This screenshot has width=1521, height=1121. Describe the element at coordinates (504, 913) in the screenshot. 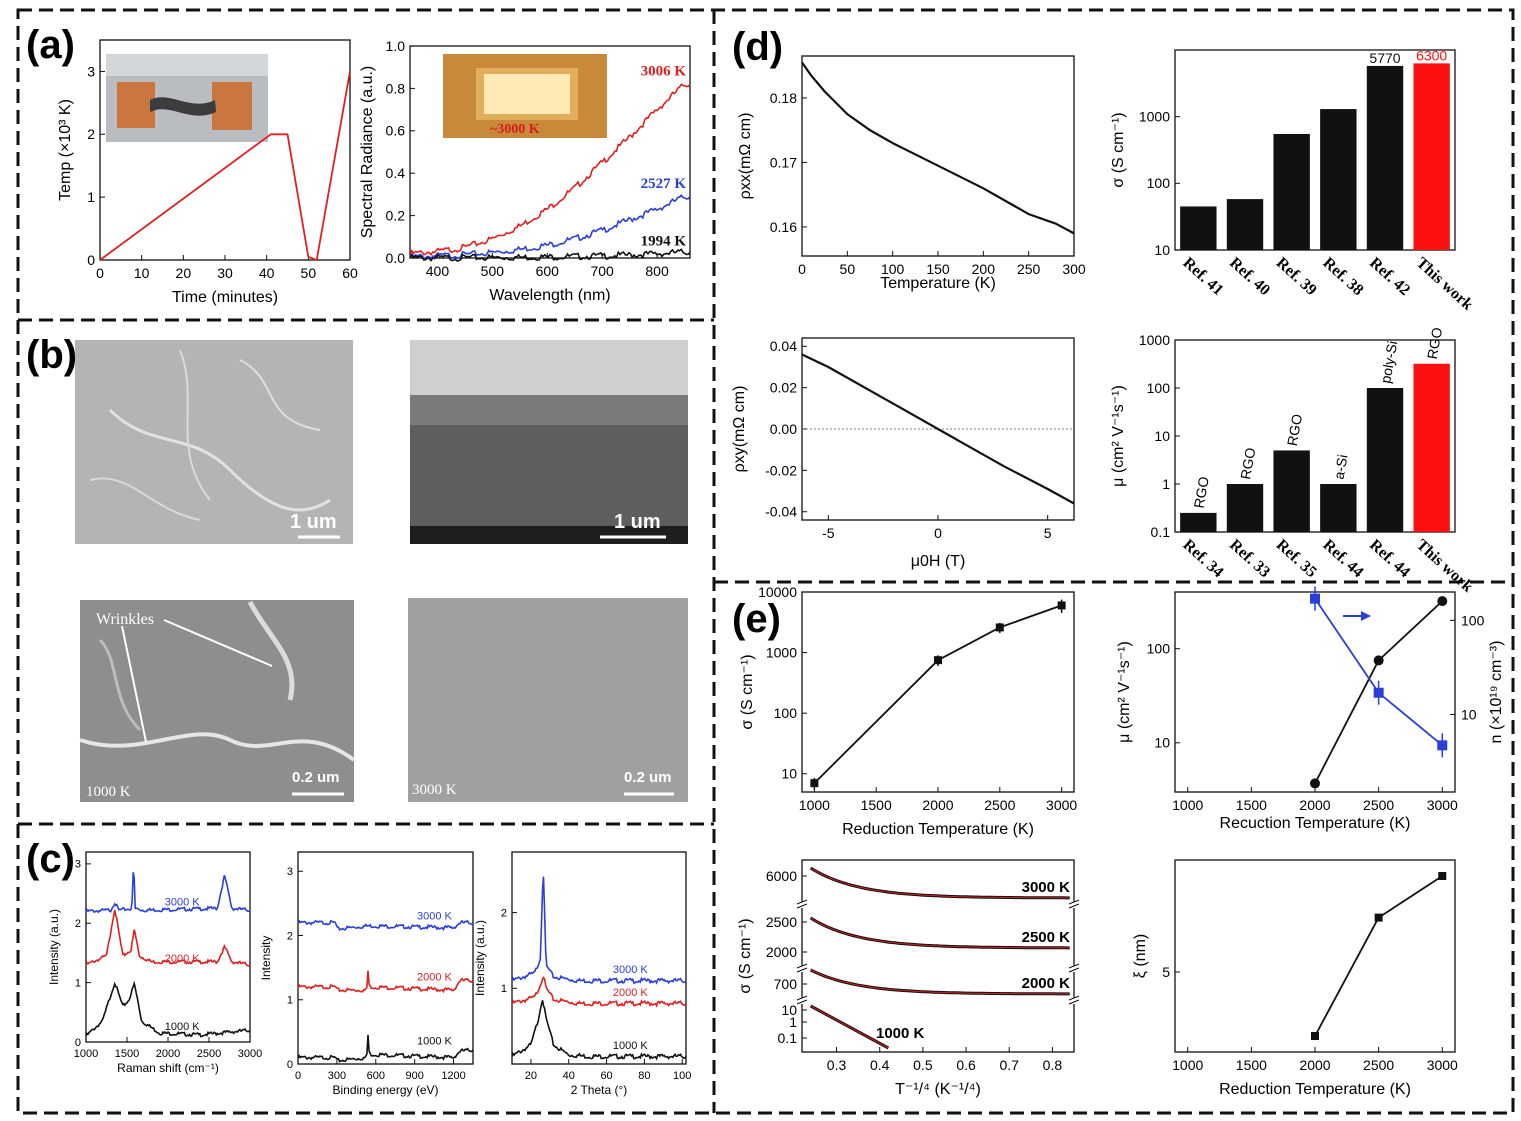

I see `c3-ytick-label: 2` at that location.